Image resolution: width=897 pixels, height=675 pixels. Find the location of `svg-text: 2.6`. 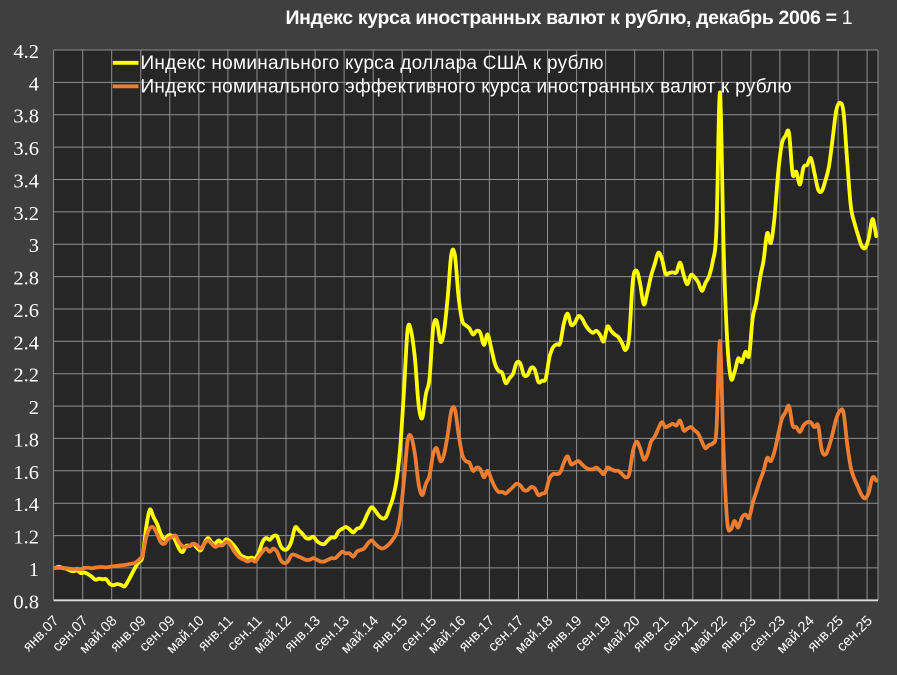

svg-text: 2.6 is located at coordinates (26, 311).